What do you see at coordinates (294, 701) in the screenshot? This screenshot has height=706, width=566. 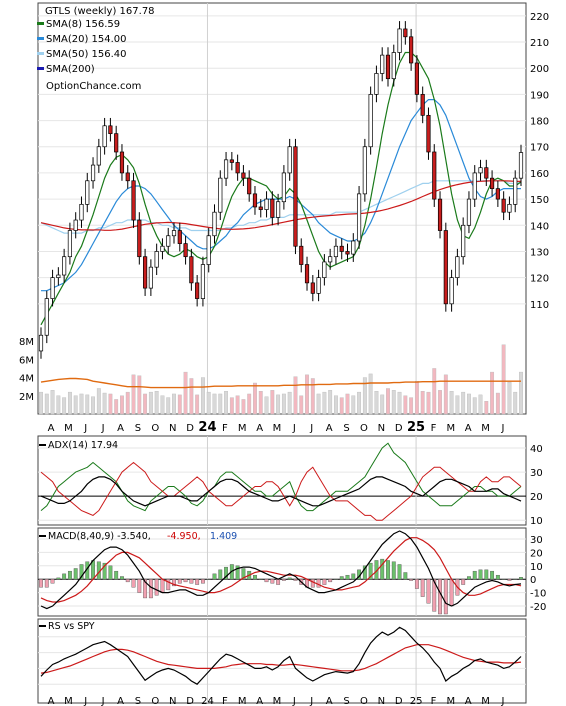 I see `month-label-bottom: J` at bounding box center [294, 701].